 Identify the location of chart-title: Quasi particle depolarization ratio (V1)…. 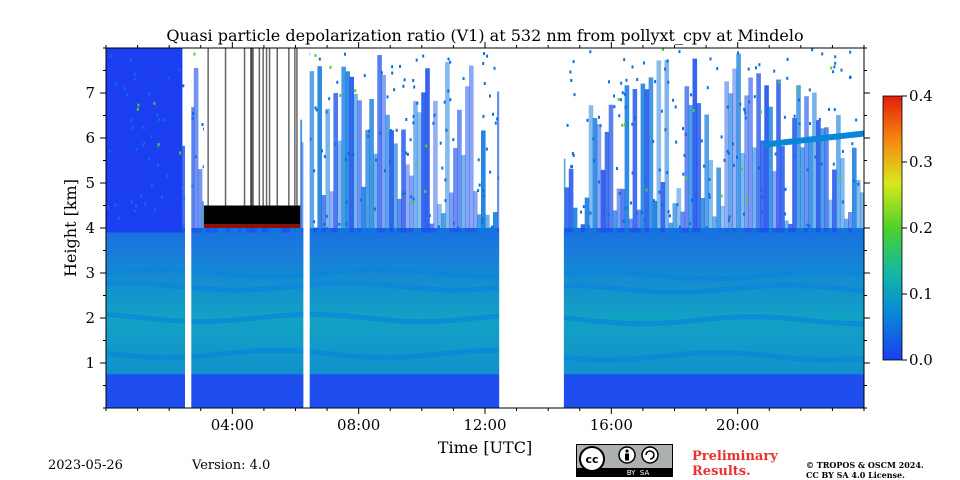
(484, 35).